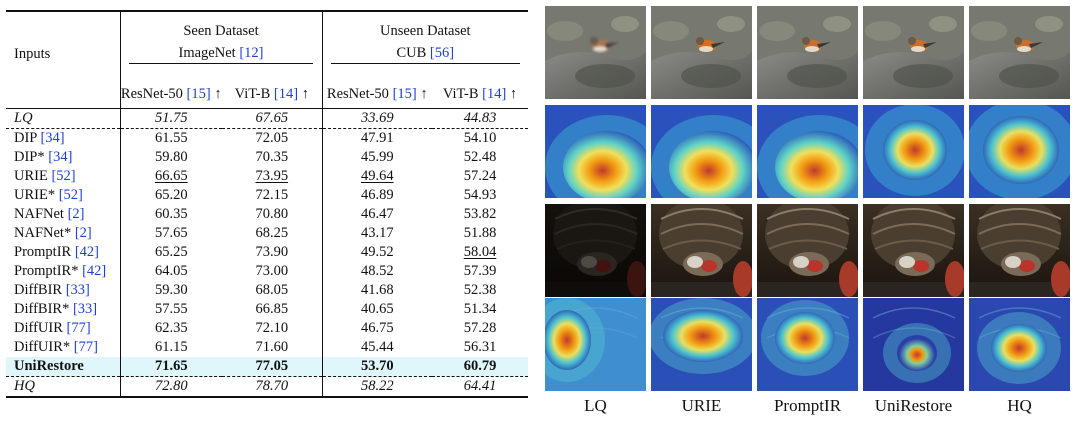 The image size is (1080, 427). I want to click on row-value: 49.52, so click(377, 252).